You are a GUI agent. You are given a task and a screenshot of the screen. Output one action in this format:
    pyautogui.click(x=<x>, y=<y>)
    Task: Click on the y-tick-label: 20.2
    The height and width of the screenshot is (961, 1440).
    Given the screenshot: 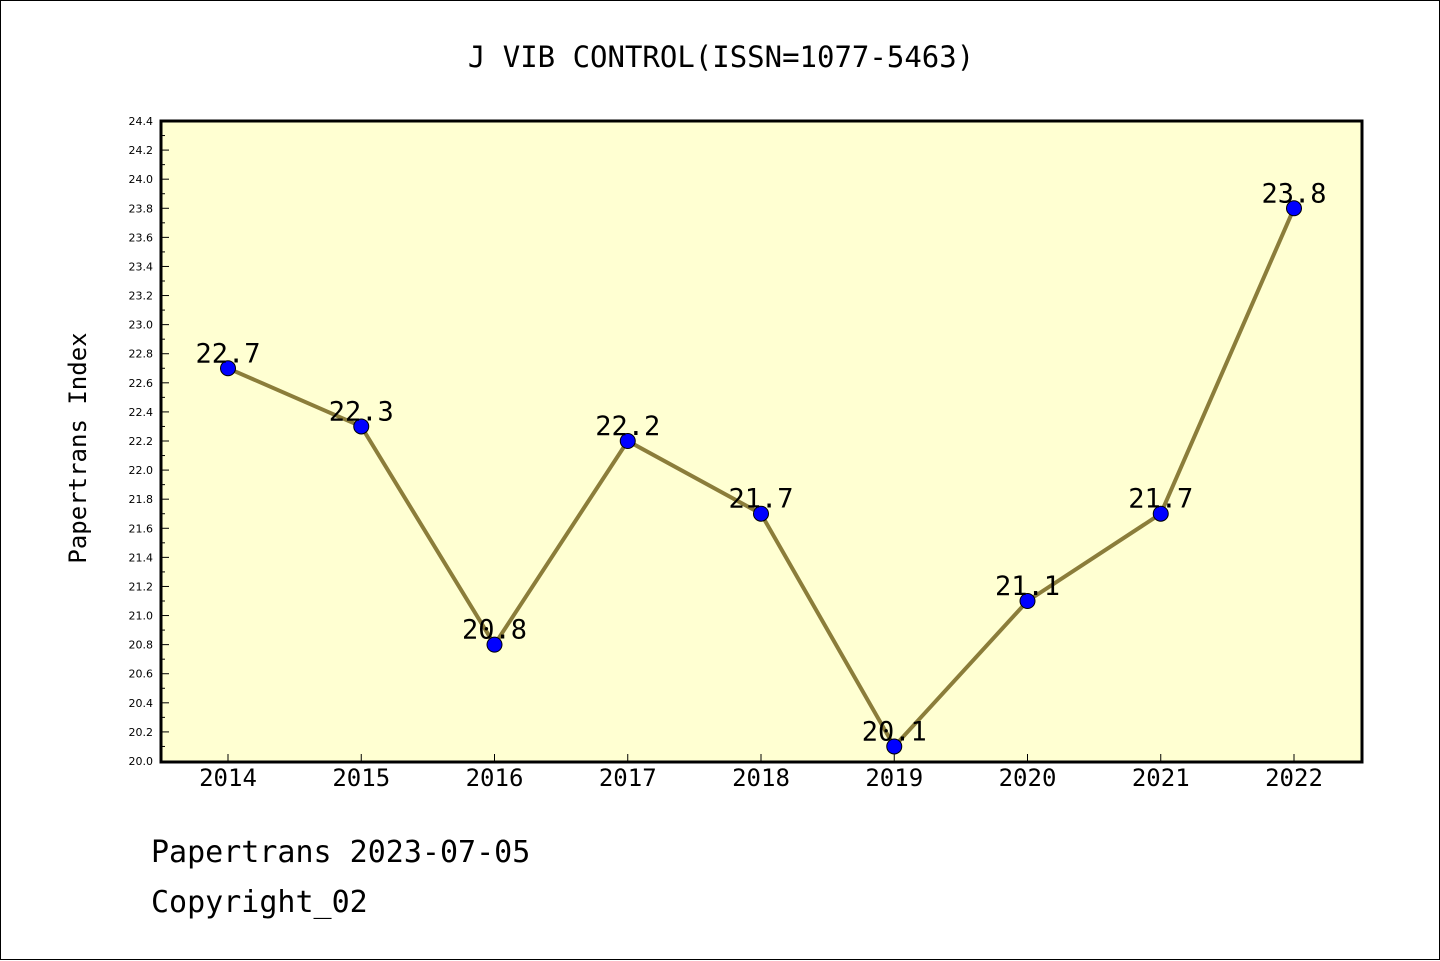 What is the action you would take?
    pyautogui.click(x=141, y=732)
    